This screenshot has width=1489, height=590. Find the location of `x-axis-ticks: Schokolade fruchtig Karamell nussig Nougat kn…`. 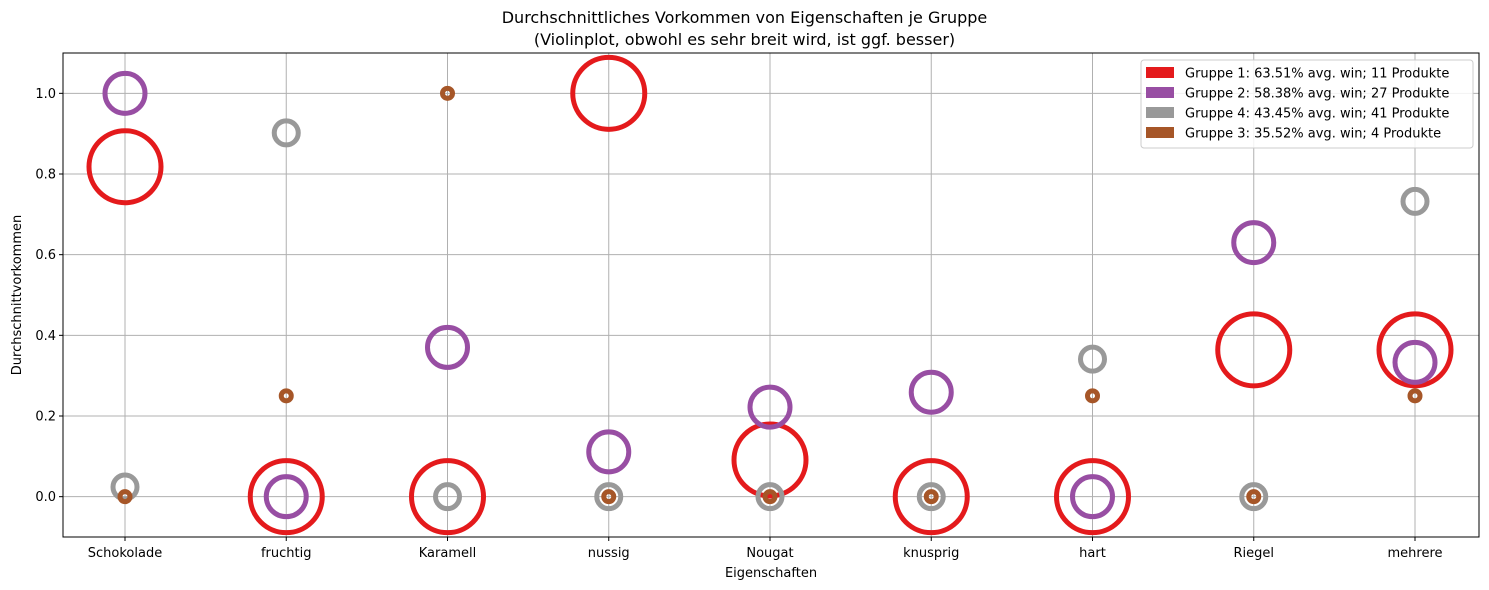

x-axis-ticks: Schokolade fruchtig Karamell nussig Nougat kn… is located at coordinates (765, 549).